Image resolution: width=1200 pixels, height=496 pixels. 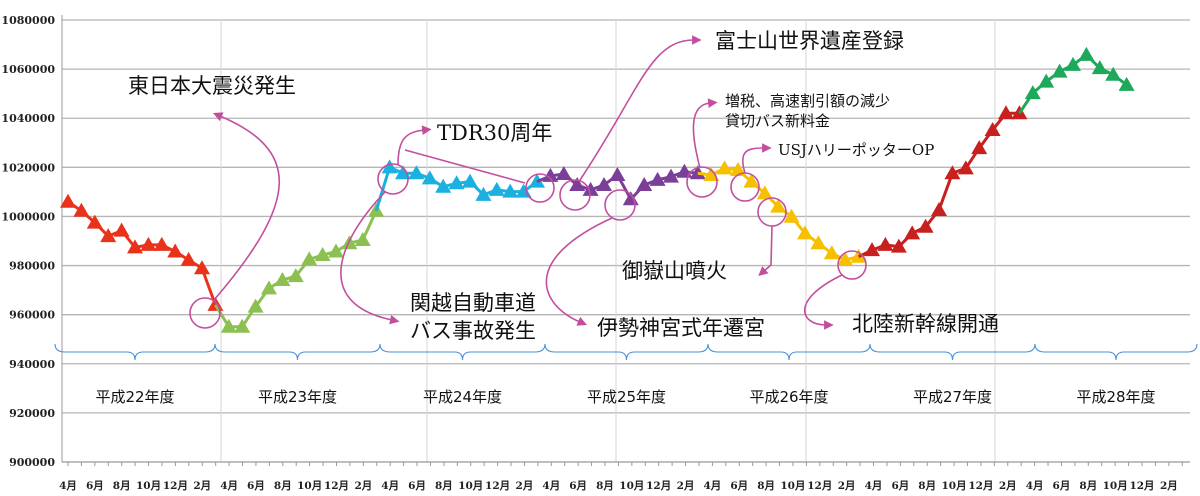 What do you see at coordinates (142, 252) in the screenshot?
I see `series-平成22年度` at bounding box center [142, 252].